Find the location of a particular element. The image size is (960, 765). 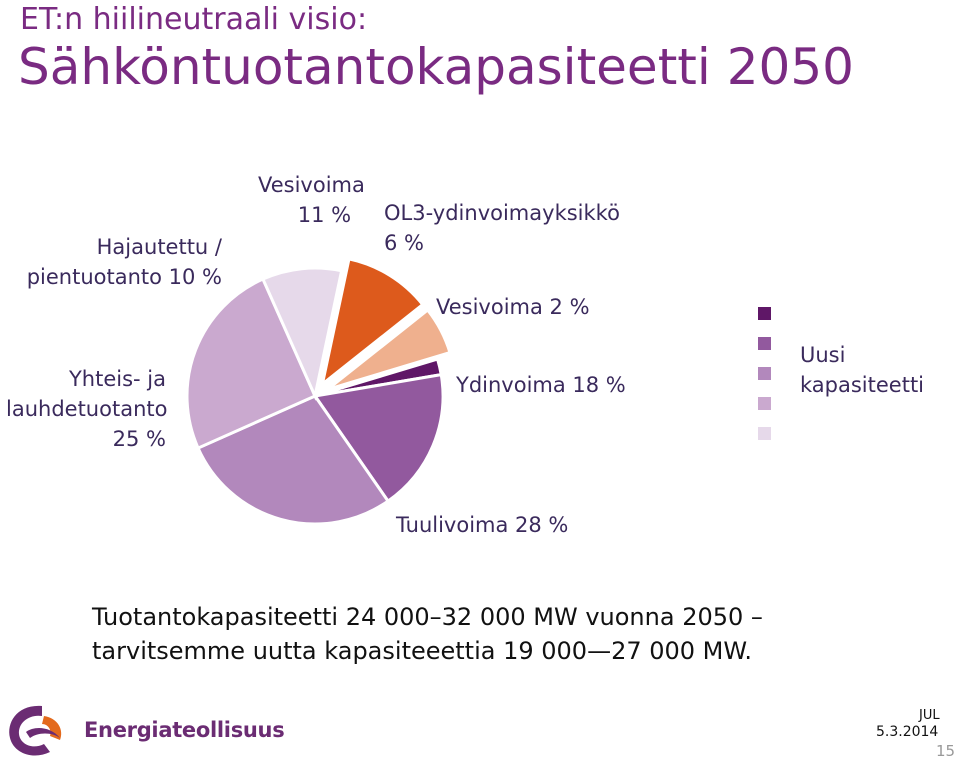

label-vesivoima-2-text: Vesivoima 2 % is located at coordinates (513, 307).